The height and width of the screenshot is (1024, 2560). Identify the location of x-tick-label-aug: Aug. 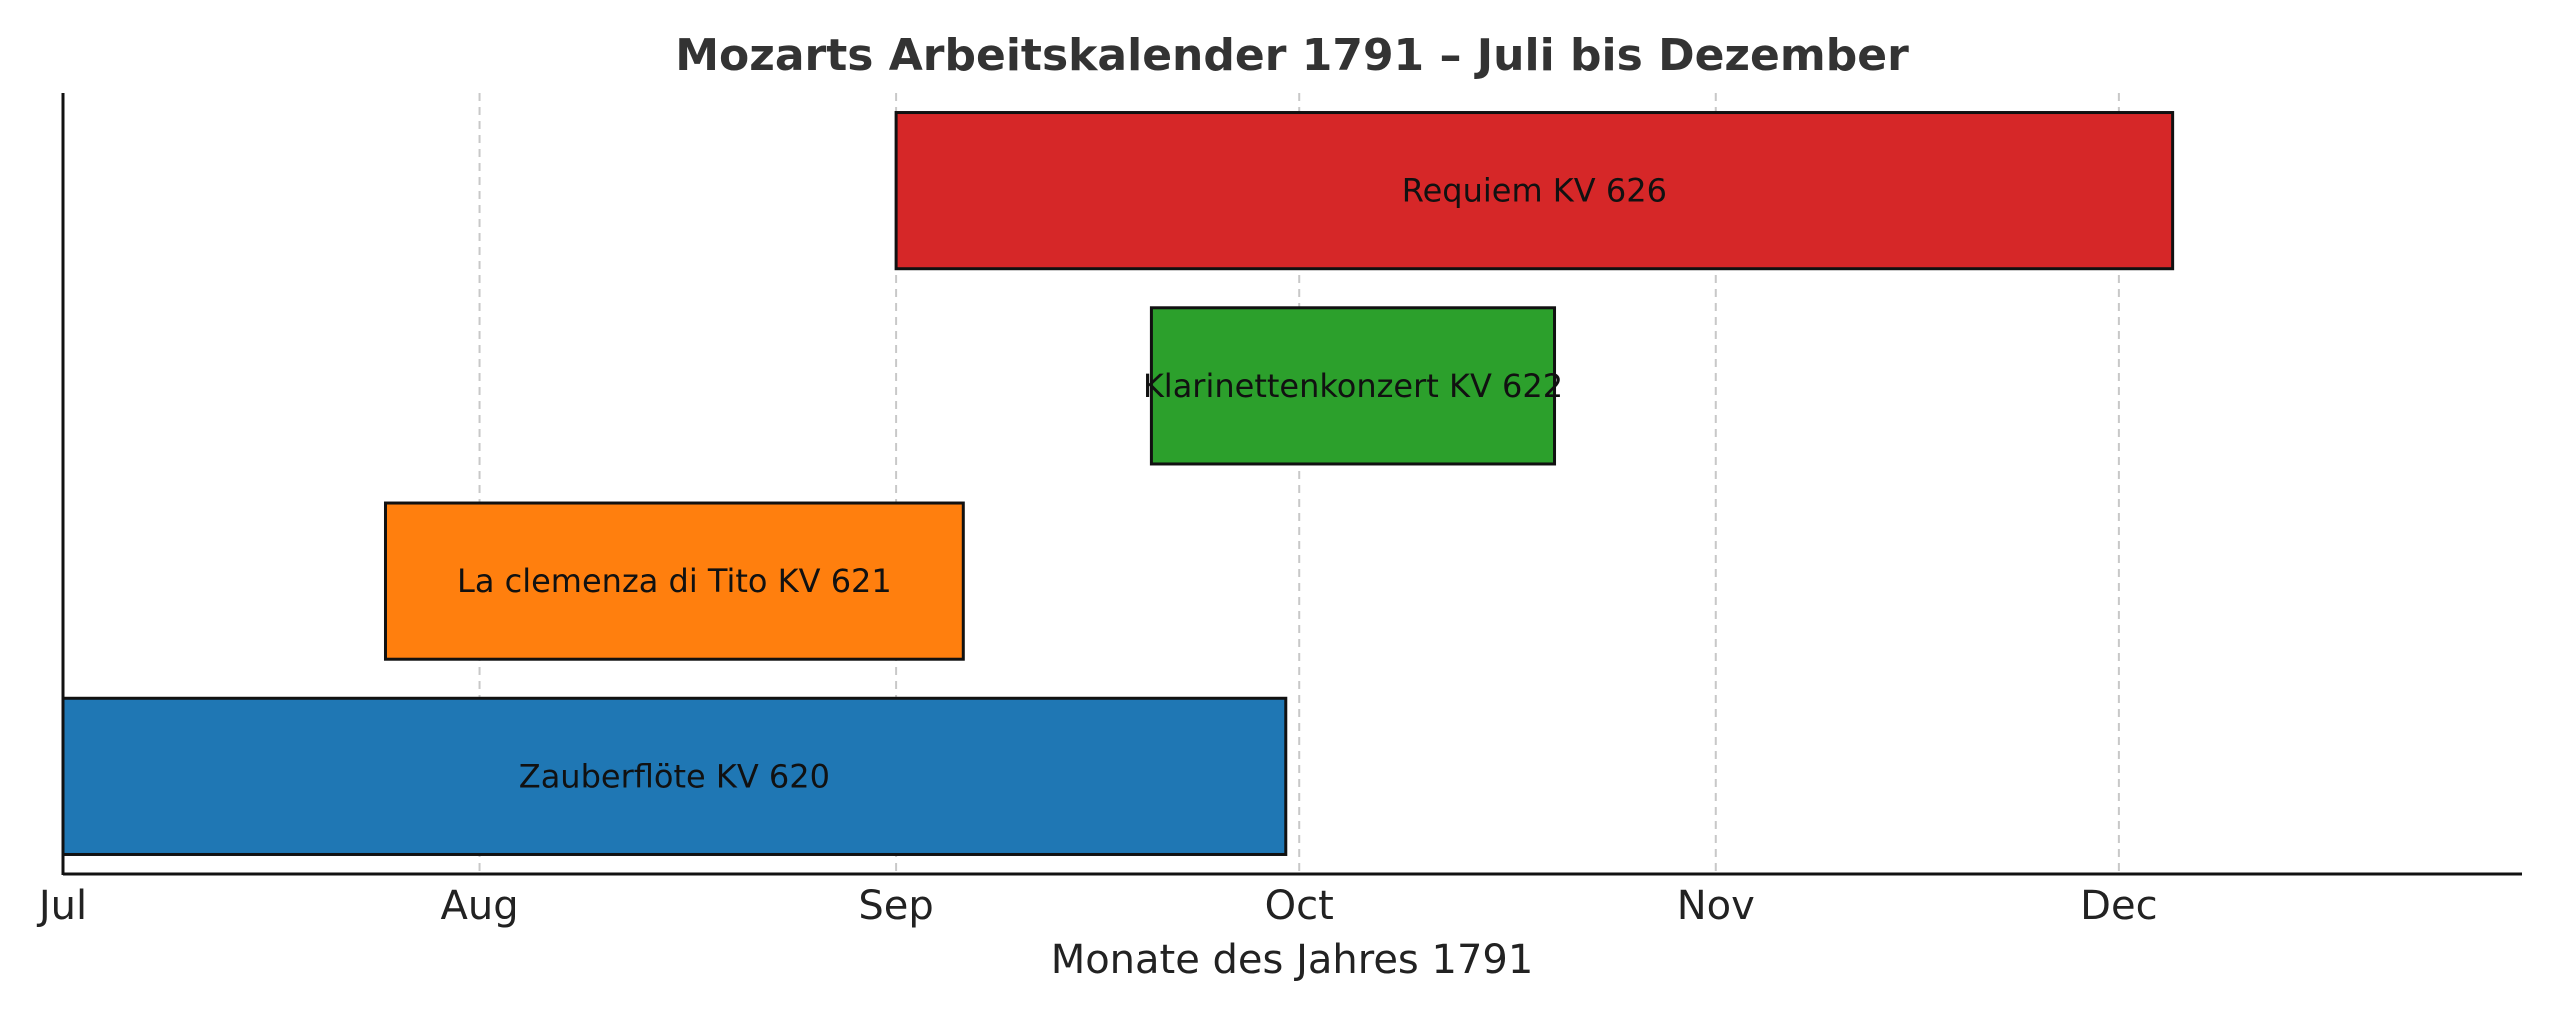
(479, 906).